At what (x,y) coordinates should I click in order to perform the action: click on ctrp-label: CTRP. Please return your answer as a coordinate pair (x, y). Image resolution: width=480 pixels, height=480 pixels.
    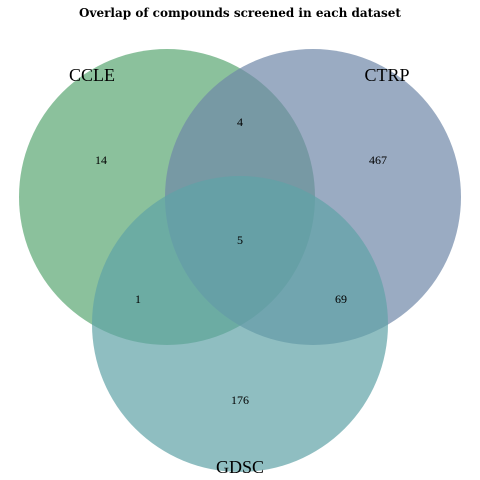
    Looking at the image, I should click on (386, 75).